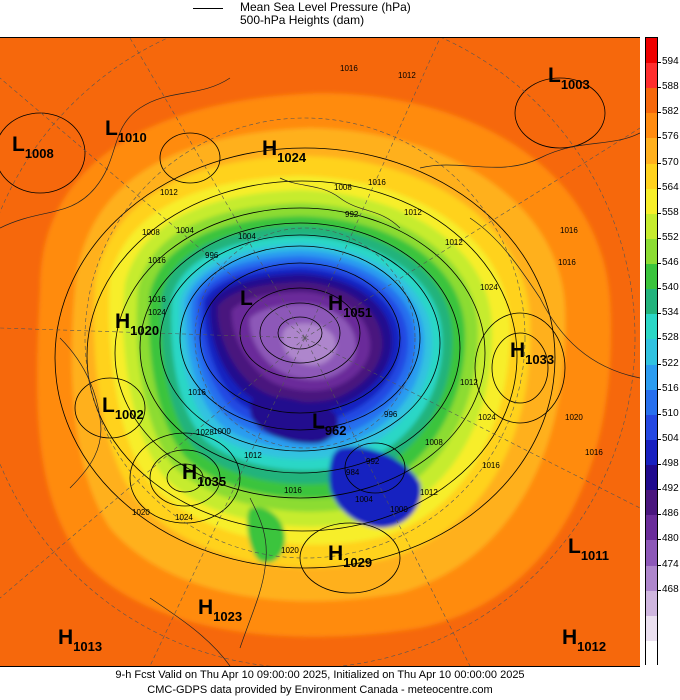 The height and width of the screenshot is (700, 680). Describe the element at coordinates (266, 535) in the screenshot. I see `trough-lobe-south` at that location.